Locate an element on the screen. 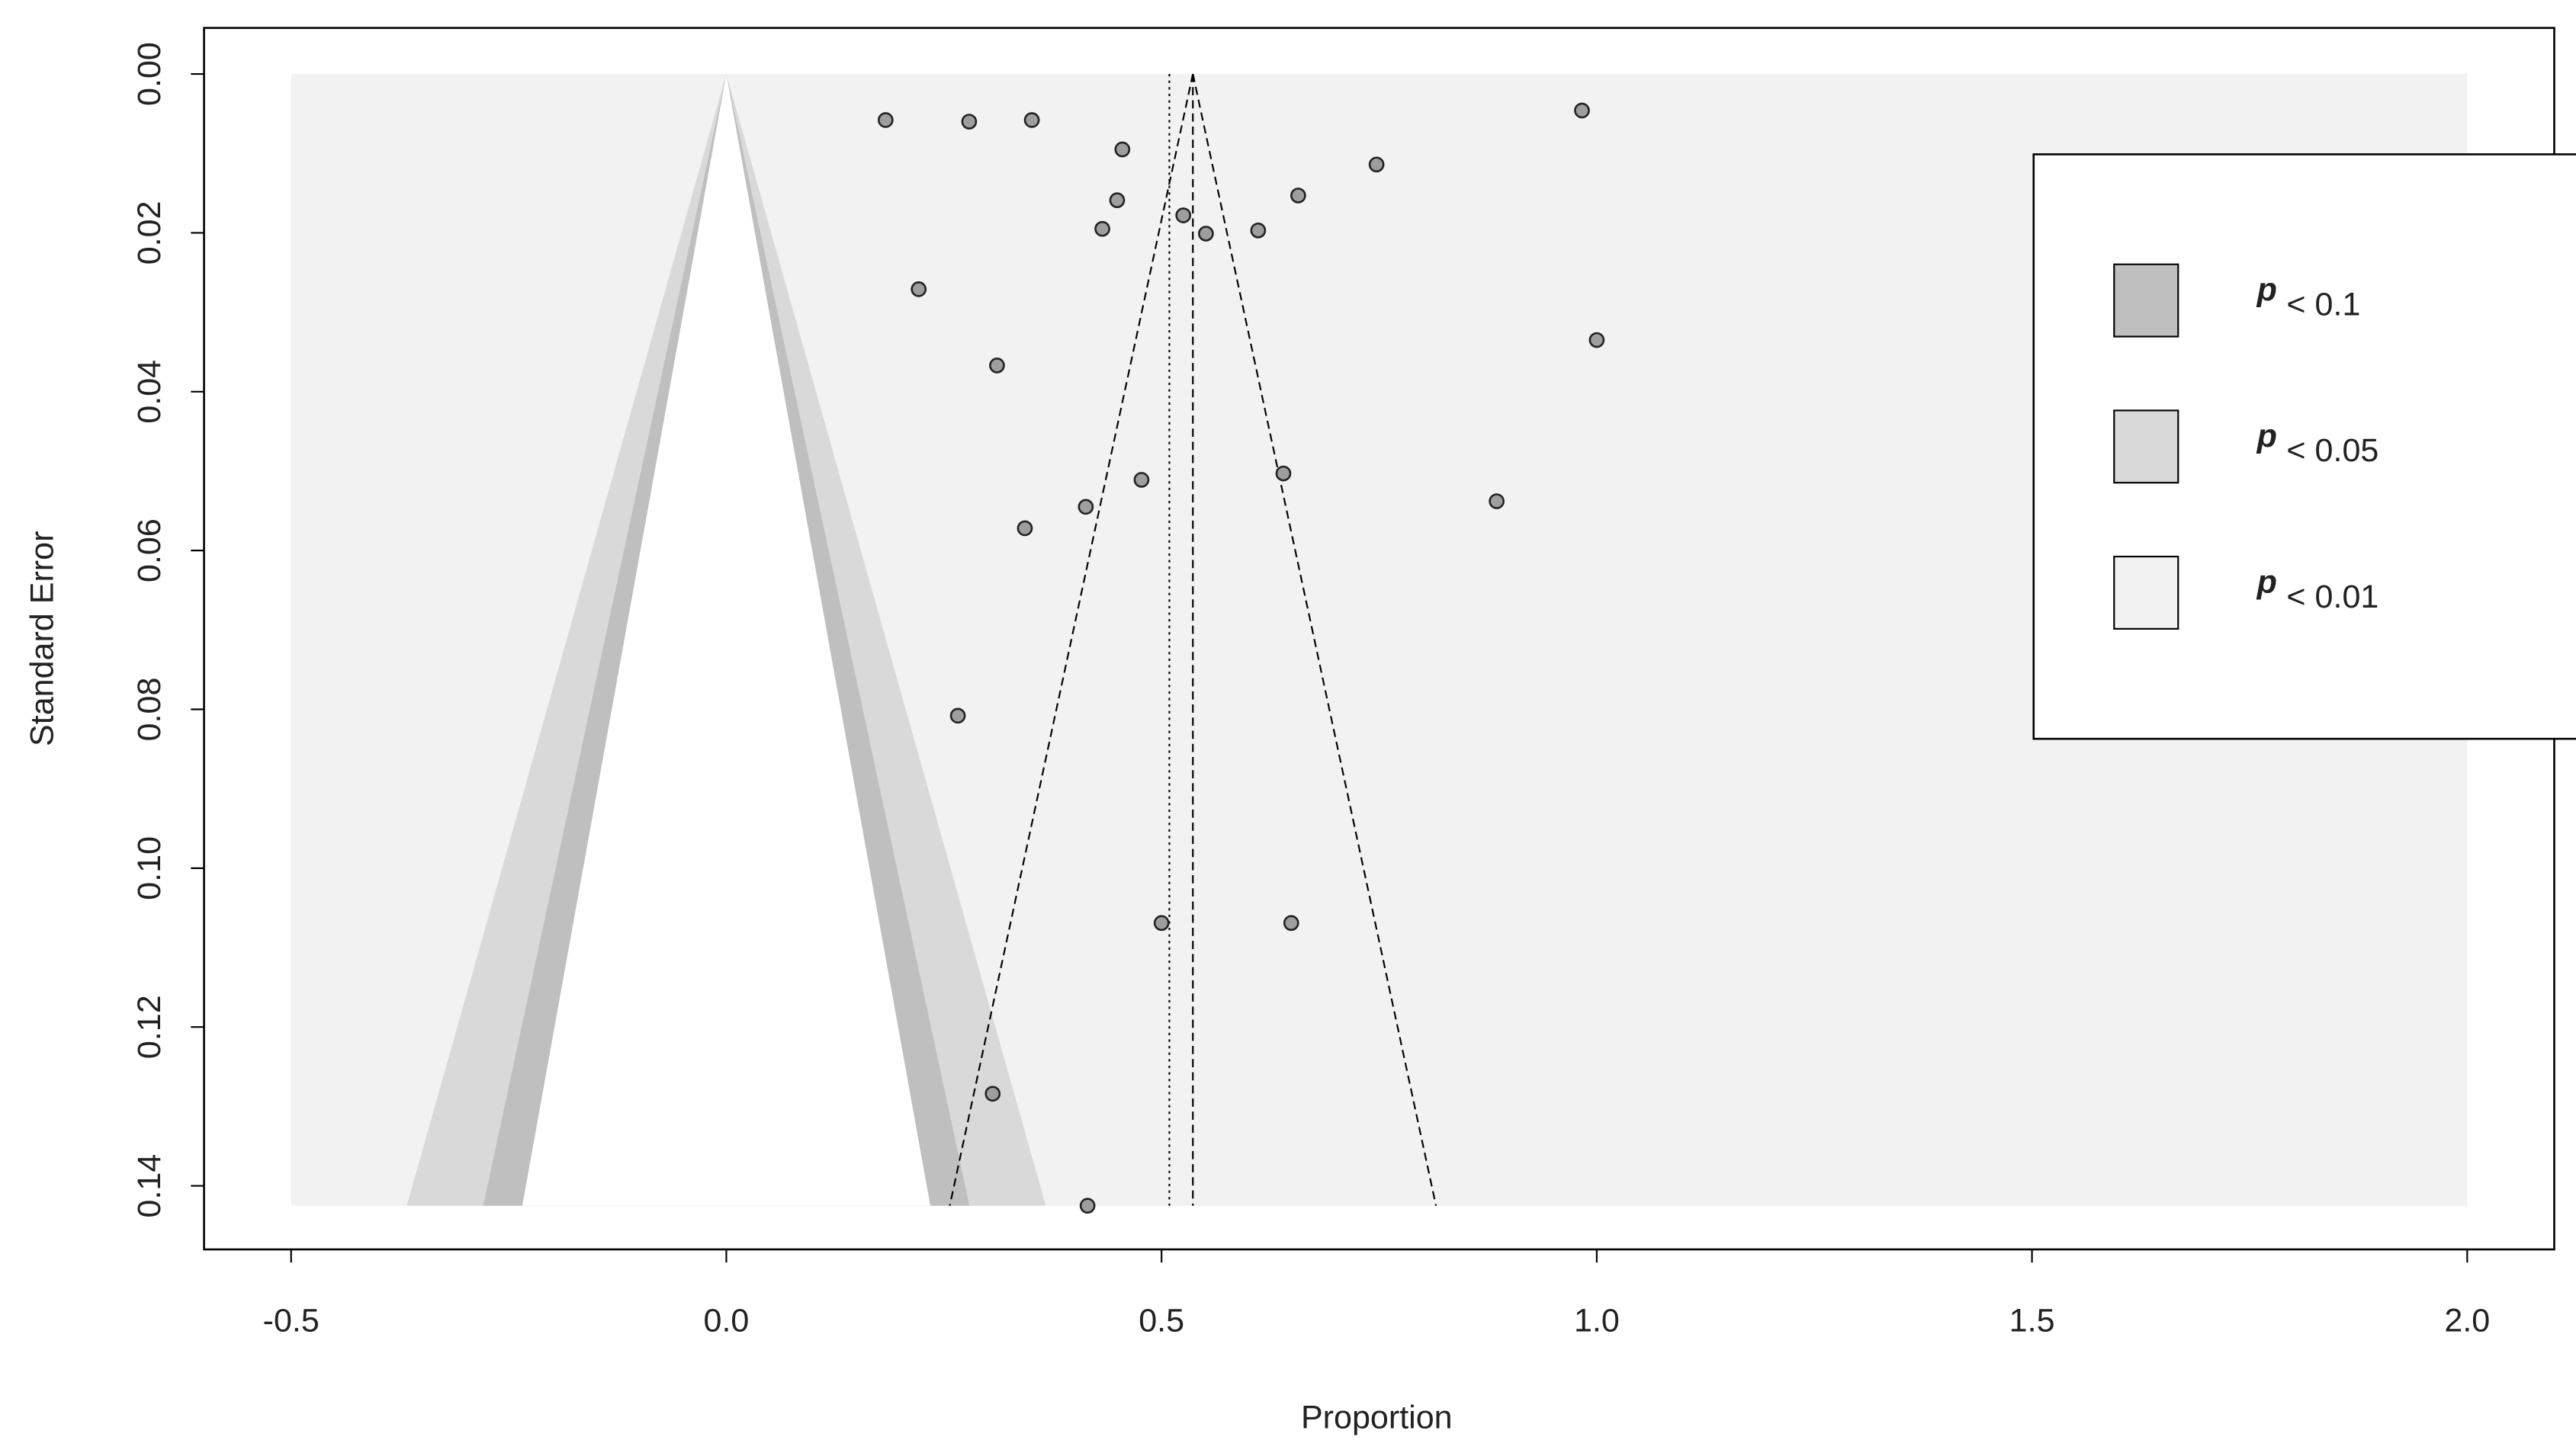  y-axis-label: Standard Error is located at coordinates (42, 638).